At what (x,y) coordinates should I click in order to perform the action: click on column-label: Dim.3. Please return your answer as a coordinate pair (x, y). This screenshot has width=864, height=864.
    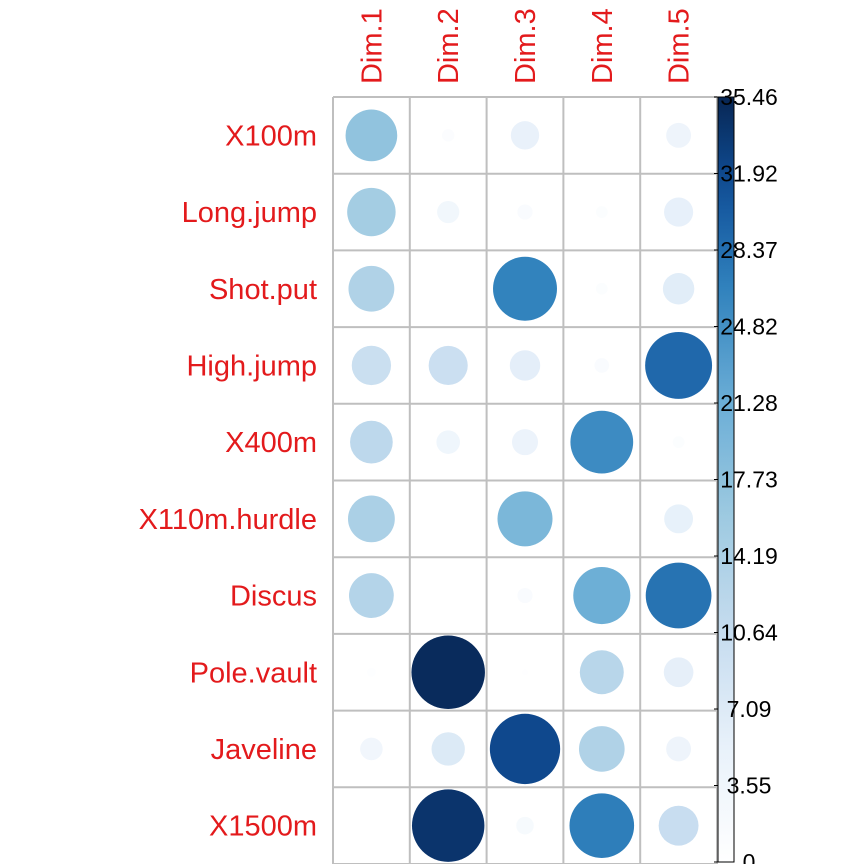
    Looking at the image, I should click on (526, 46).